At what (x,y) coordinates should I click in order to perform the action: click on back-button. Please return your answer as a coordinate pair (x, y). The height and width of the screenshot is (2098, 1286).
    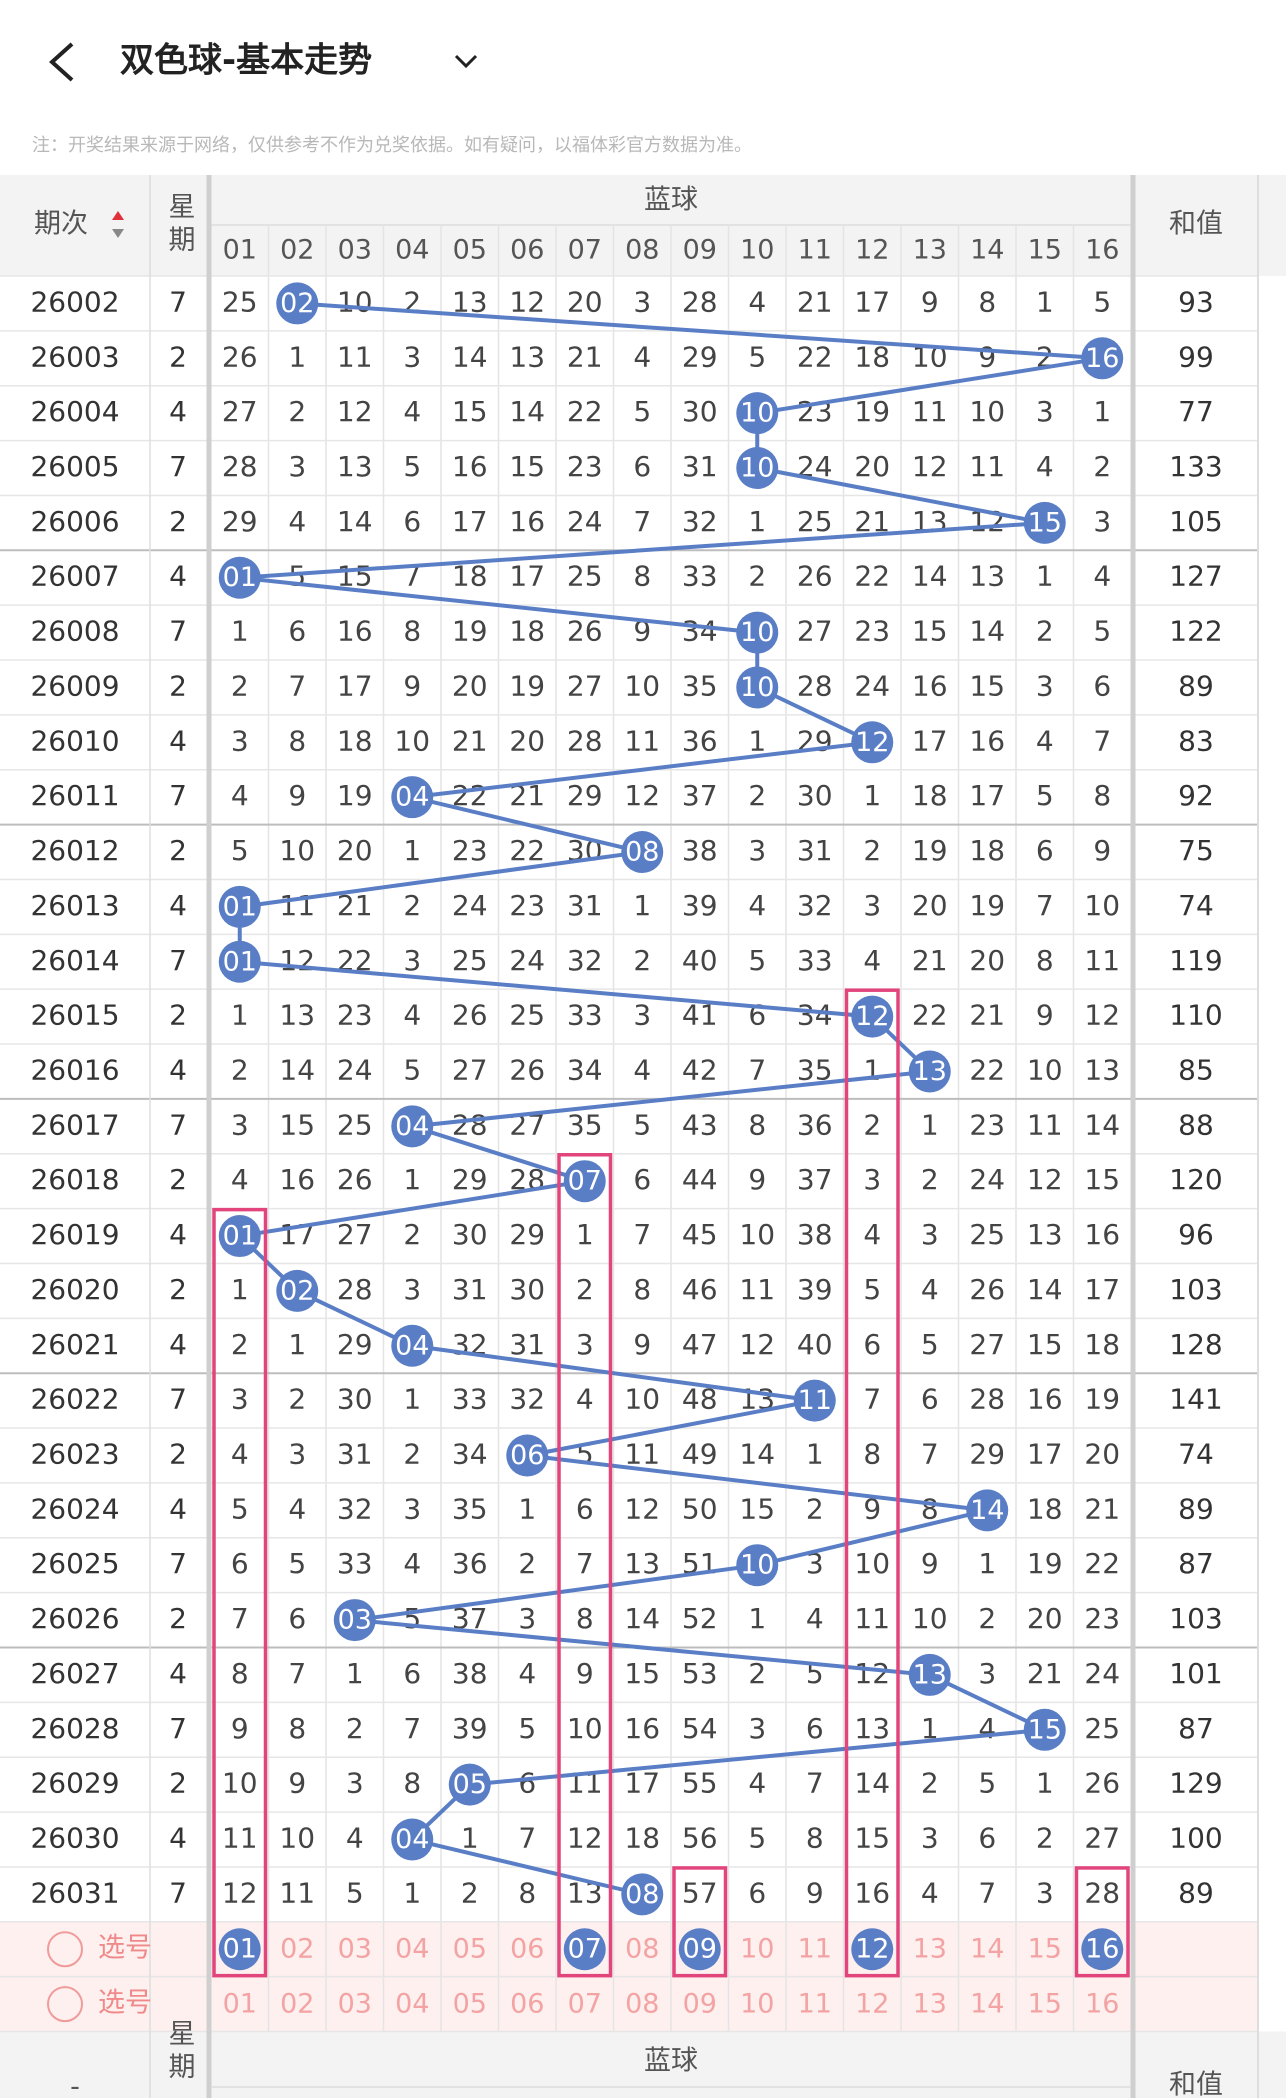
    Looking at the image, I should click on (61, 62).